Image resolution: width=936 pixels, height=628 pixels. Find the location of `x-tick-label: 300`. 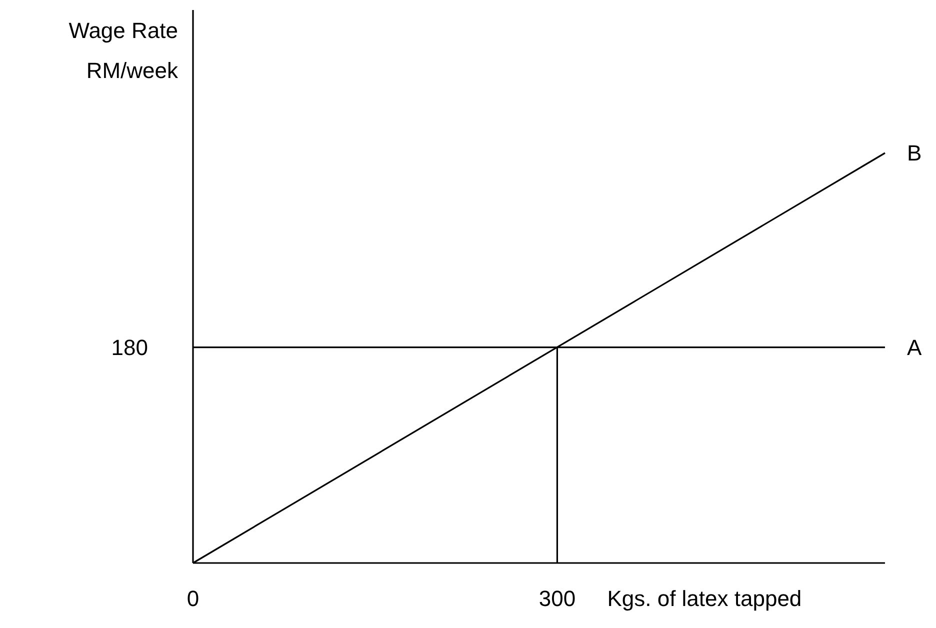

x-tick-label: 300 is located at coordinates (557, 598).